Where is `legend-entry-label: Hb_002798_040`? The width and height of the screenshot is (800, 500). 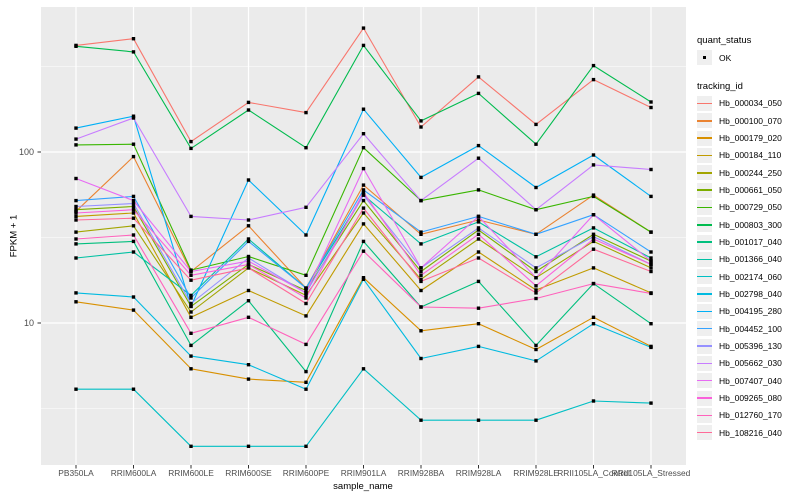 legend-entry-label: Hb_002798_040 is located at coordinates (750, 294).